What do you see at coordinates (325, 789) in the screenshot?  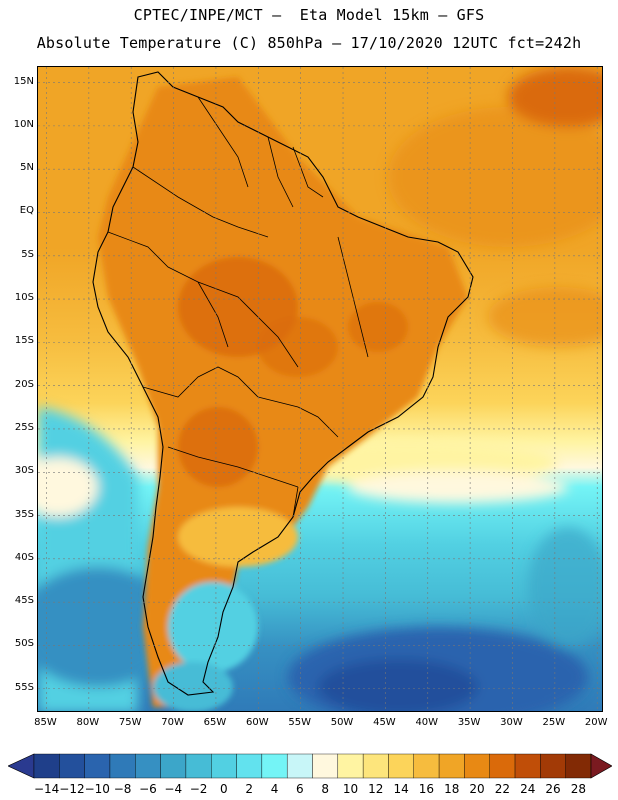 I see `colorbar-tick-label: 8` at bounding box center [325, 789].